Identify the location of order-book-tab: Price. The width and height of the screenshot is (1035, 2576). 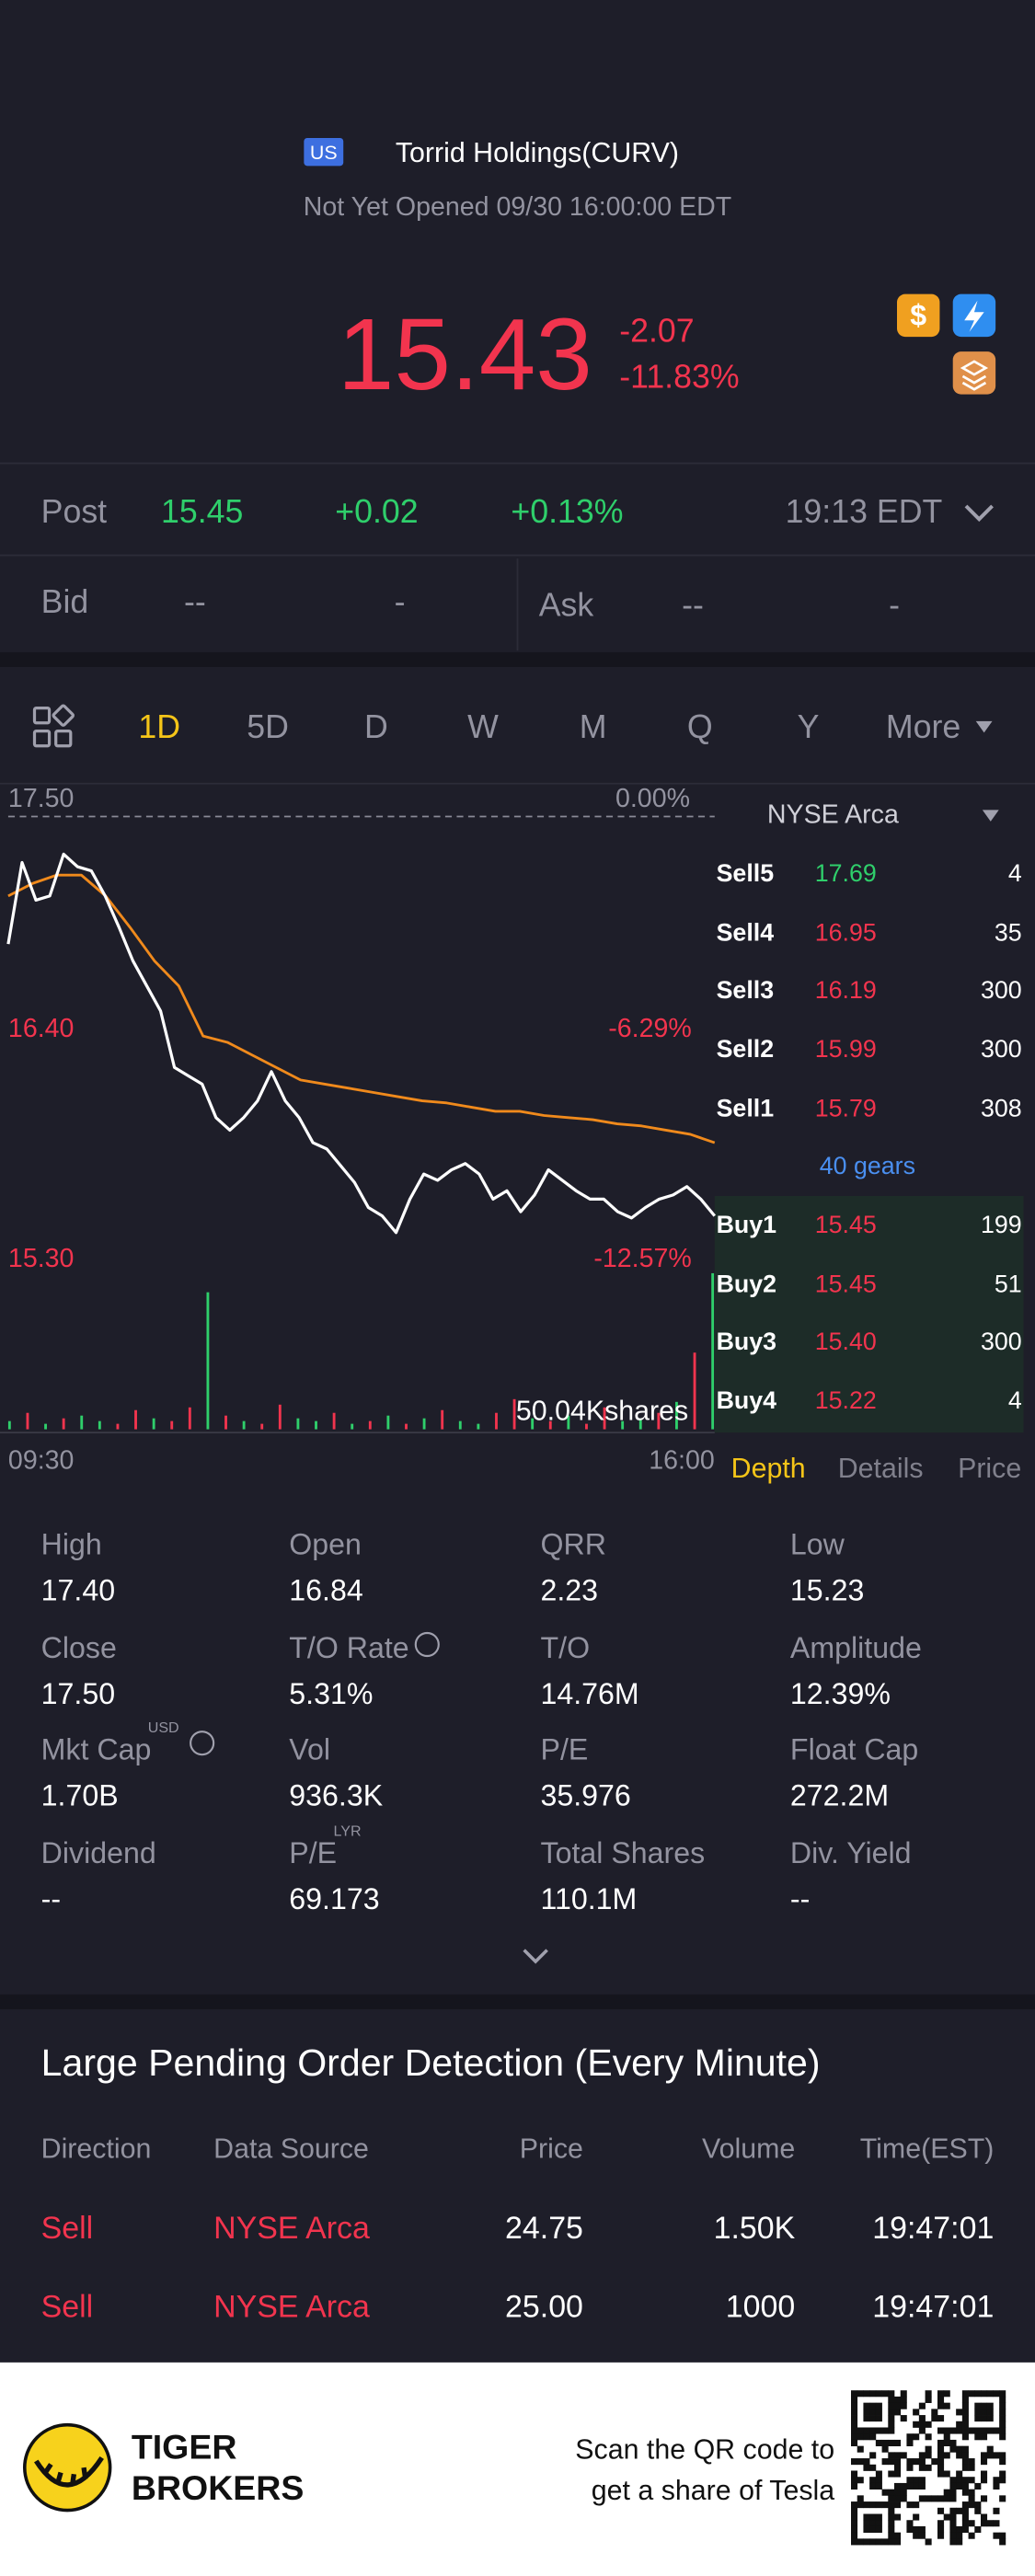
(990, 1469).